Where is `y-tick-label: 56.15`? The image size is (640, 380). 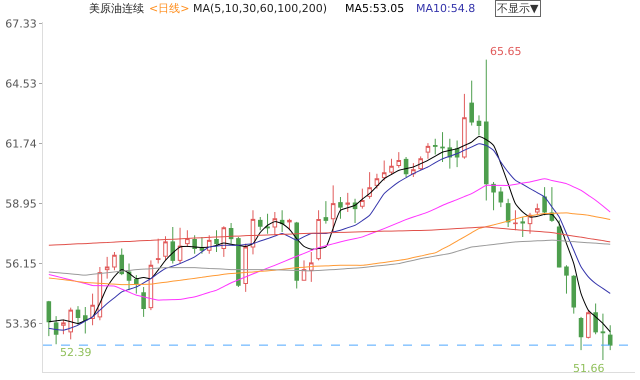 y-tick-label: 56.15 is located at coordinates (21, 263).